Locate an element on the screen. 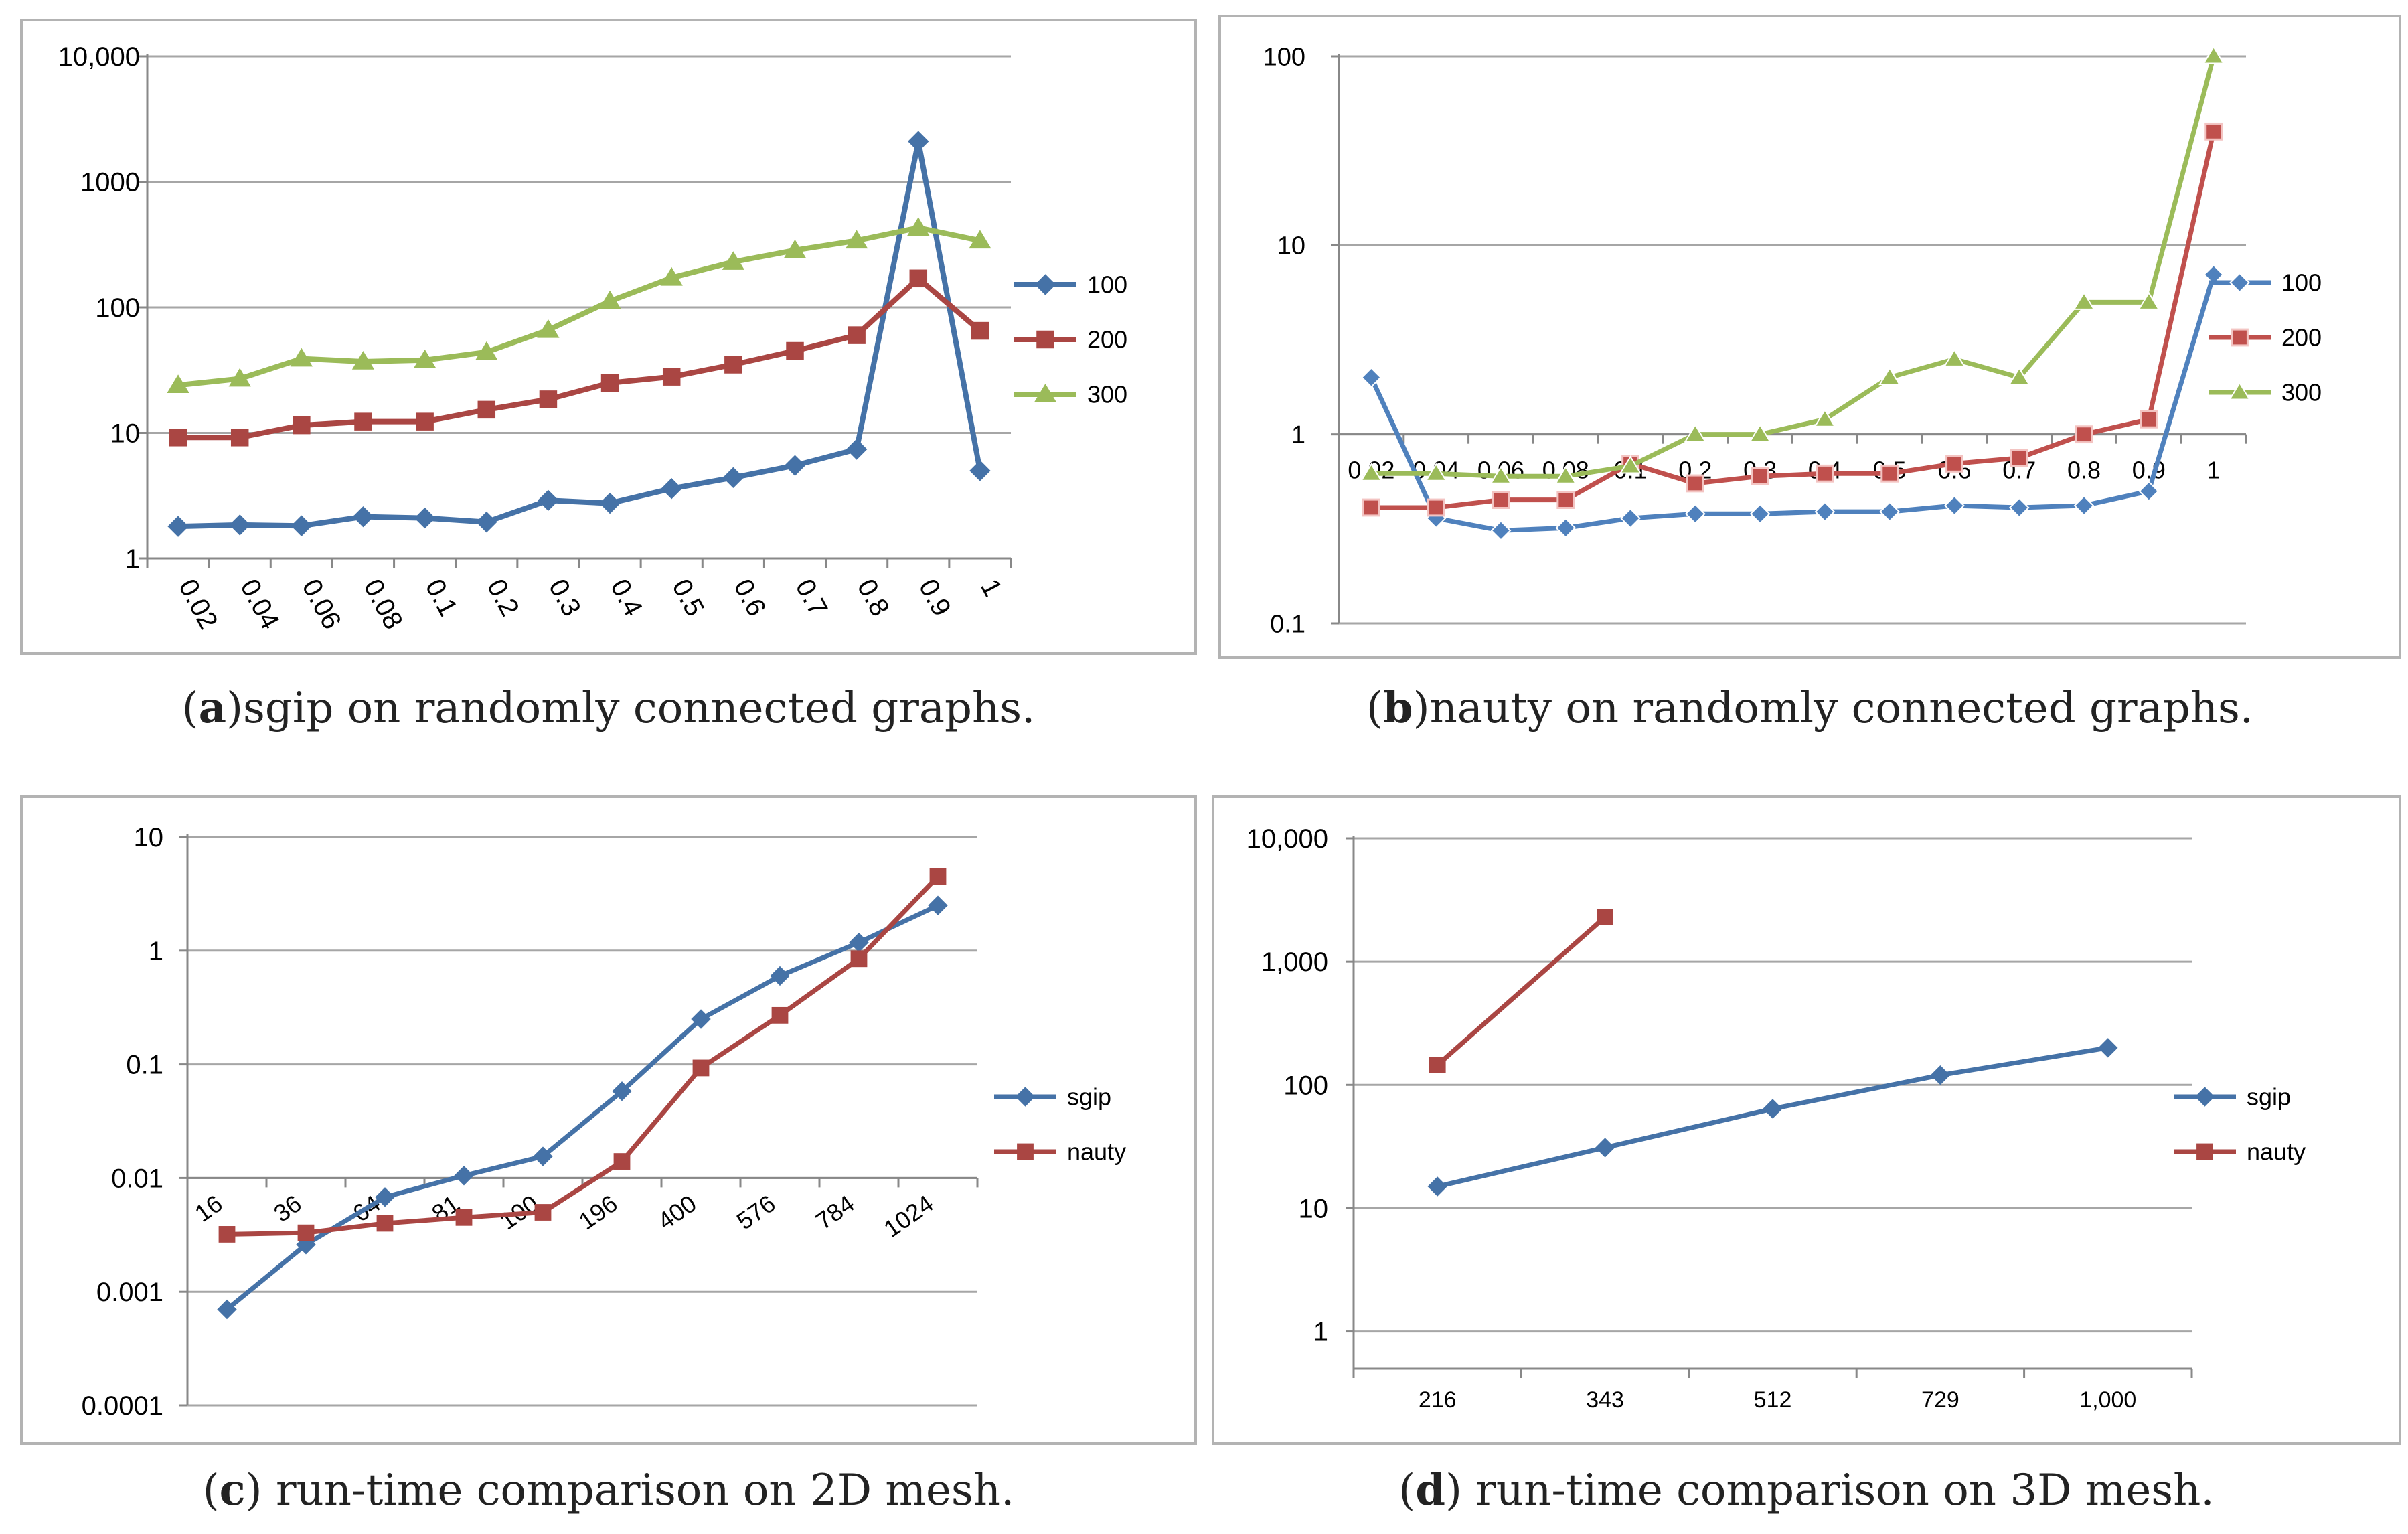 The image size is (2408, 1534). caption-d: (d) run-time comparison on 3D mesh. is located at coordinates (1807, 1490).